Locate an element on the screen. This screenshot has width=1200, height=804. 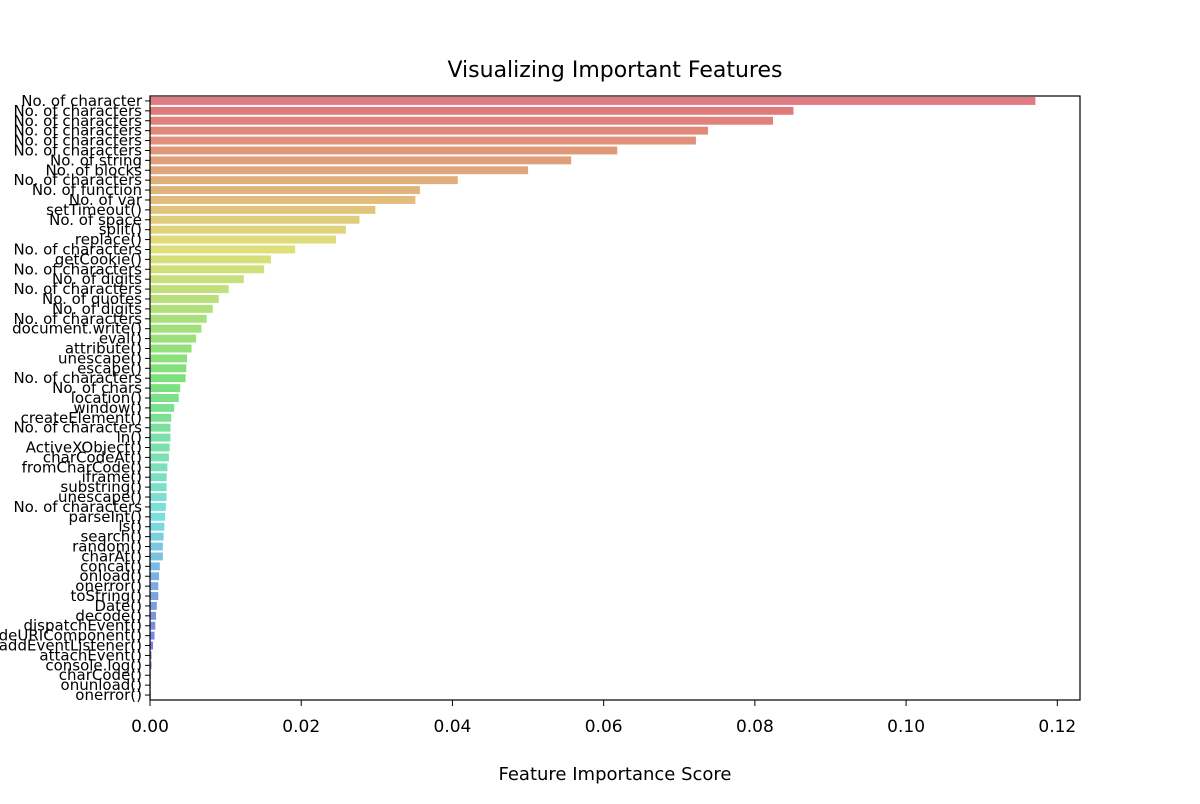
y-tick-label: window() is located at coordinates (107, 408).